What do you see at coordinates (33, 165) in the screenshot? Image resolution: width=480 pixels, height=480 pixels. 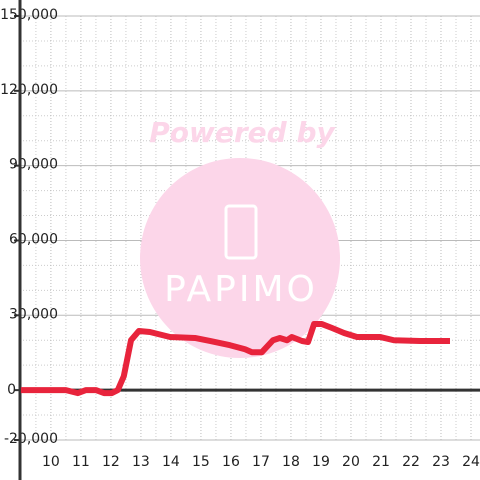 I see `y-tick-label: 90,000` at bounding box center [33, 165].